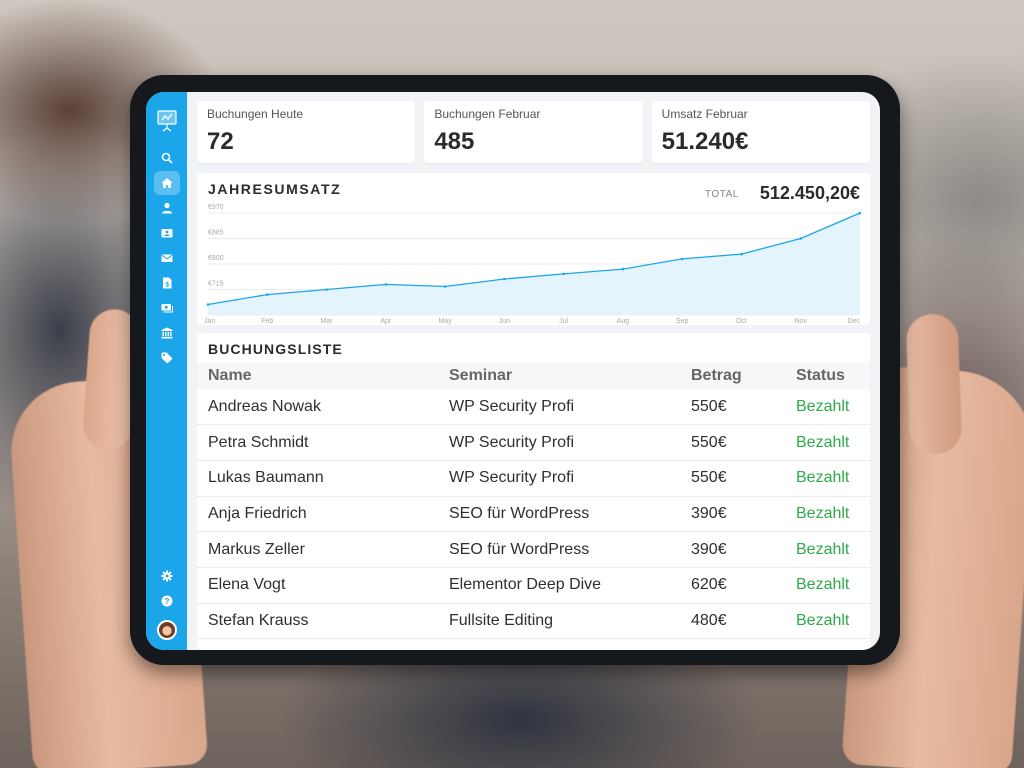 Image resolution: width=1024 pixels, height=768 pixels. Describe the element at coordinates (167, 158) in the screenshot. I see `search-icon` at that location.